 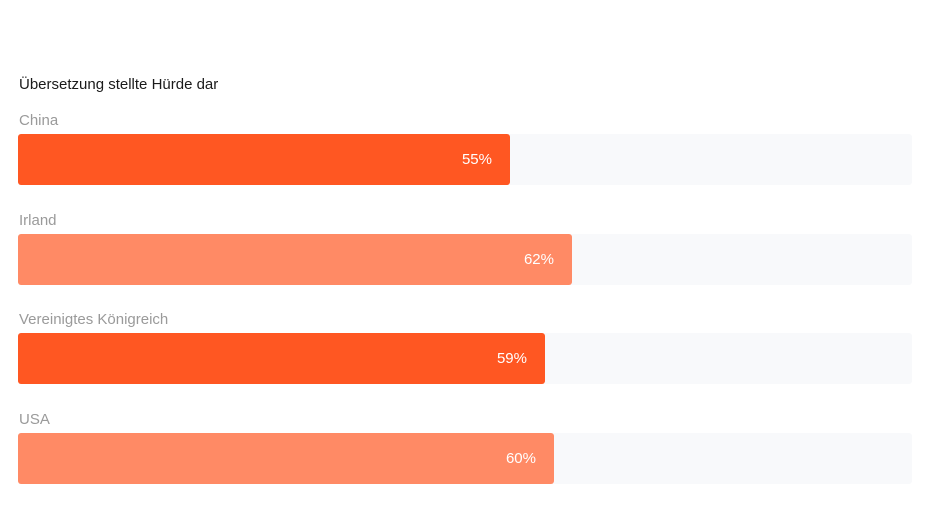 What do you see at coordinates (34, 419) in the screenshot?
I see `bar-label-usa: USA` at bounding box center [34, 419].